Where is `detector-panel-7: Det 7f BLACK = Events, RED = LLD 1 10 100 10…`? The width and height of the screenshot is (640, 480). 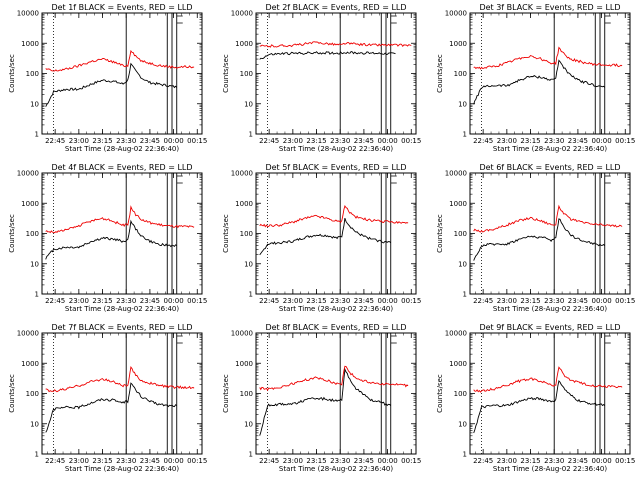
detector-panel-7: Det 7f BLACK = Events, RED = LLD 1 10 100 10… is located at coordinates (107, 398).